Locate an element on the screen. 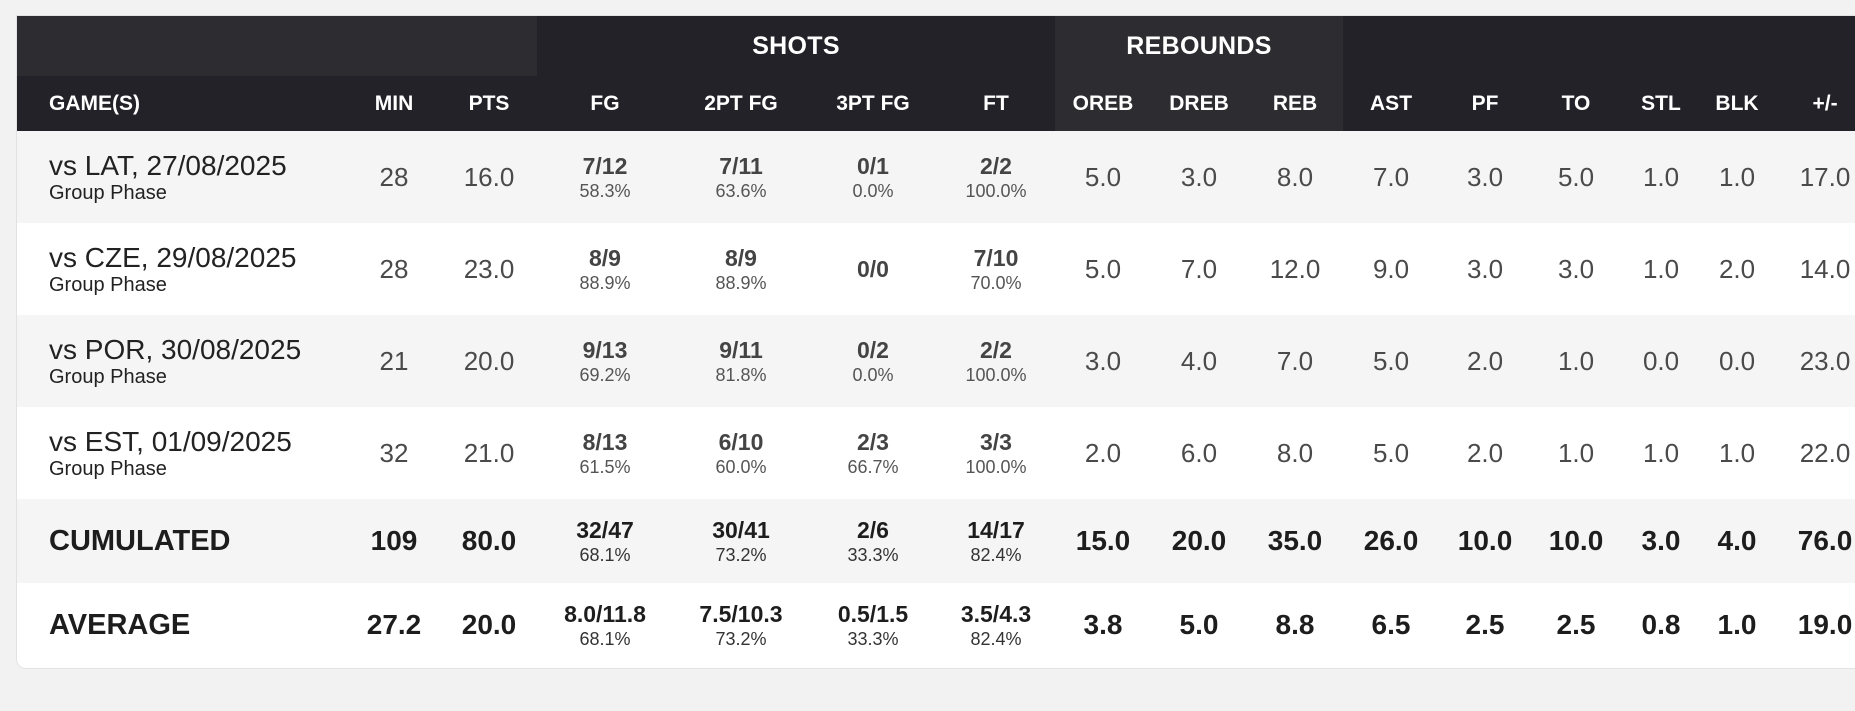  fg3-cell: 0/2 0.0% is located at coordinates (873, 361).